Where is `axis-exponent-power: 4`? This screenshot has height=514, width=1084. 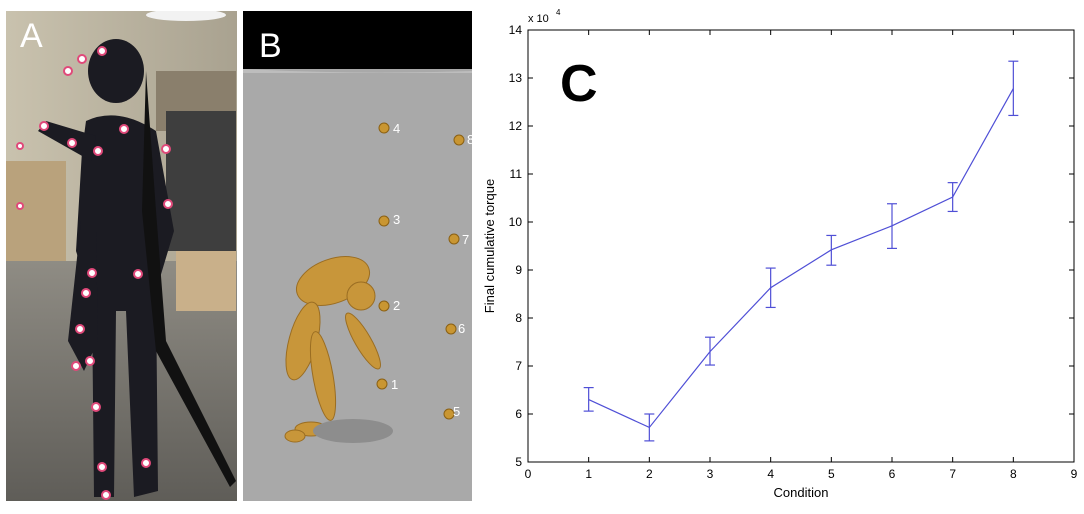
axis-exponent-power: 4 is located at coordinates (558, 12).